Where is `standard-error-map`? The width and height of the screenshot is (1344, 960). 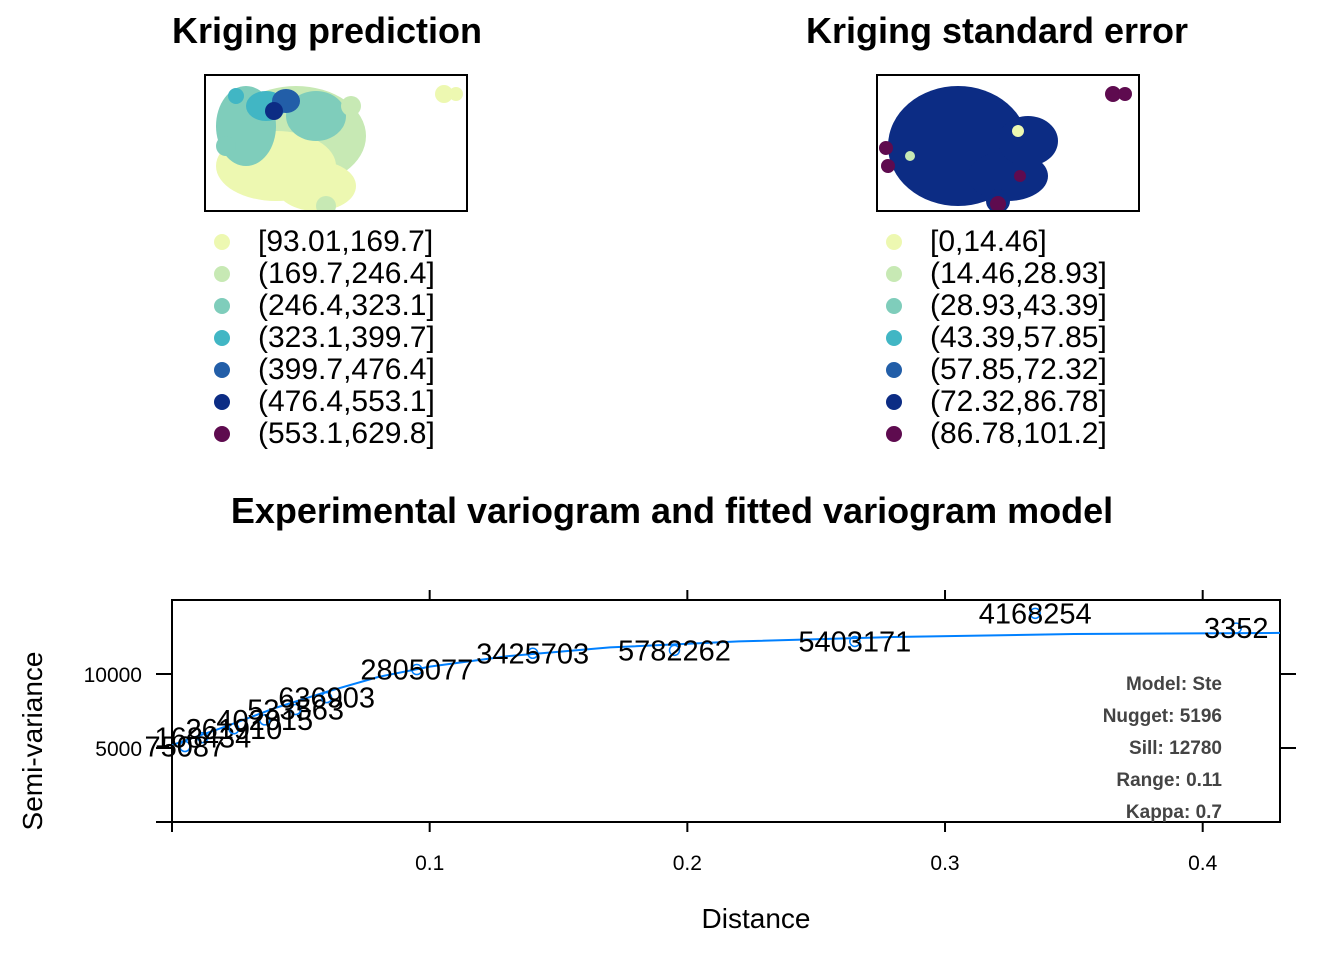
standard-error-map is located at coordinates (1008, 143).